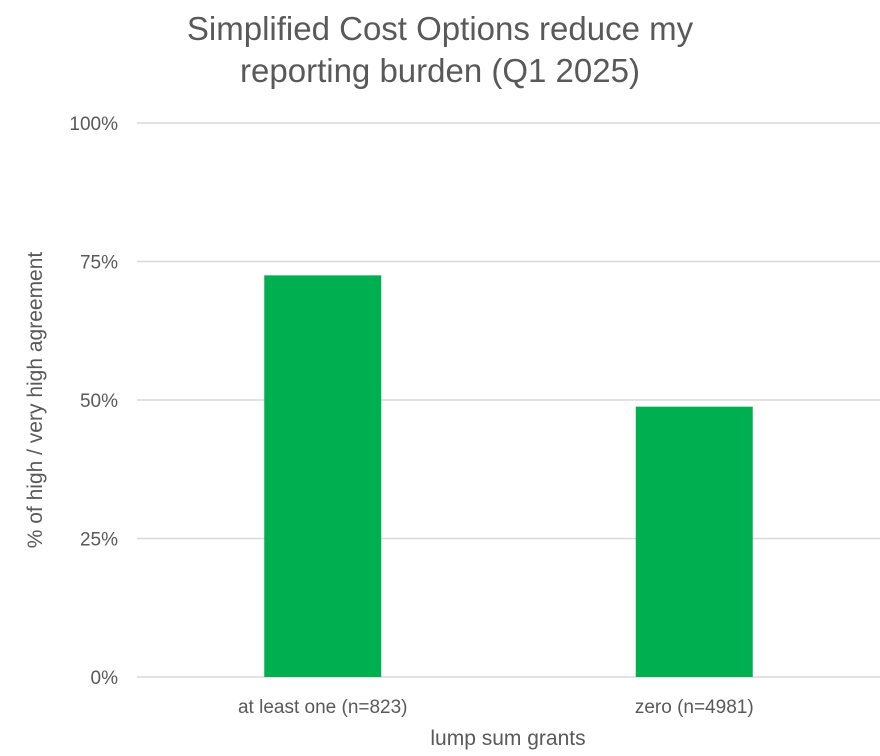  What do you see at coordinates (105, 678) in the screenshot?
I see `y-tick-label: 0%` at bounding box center [105, 678].